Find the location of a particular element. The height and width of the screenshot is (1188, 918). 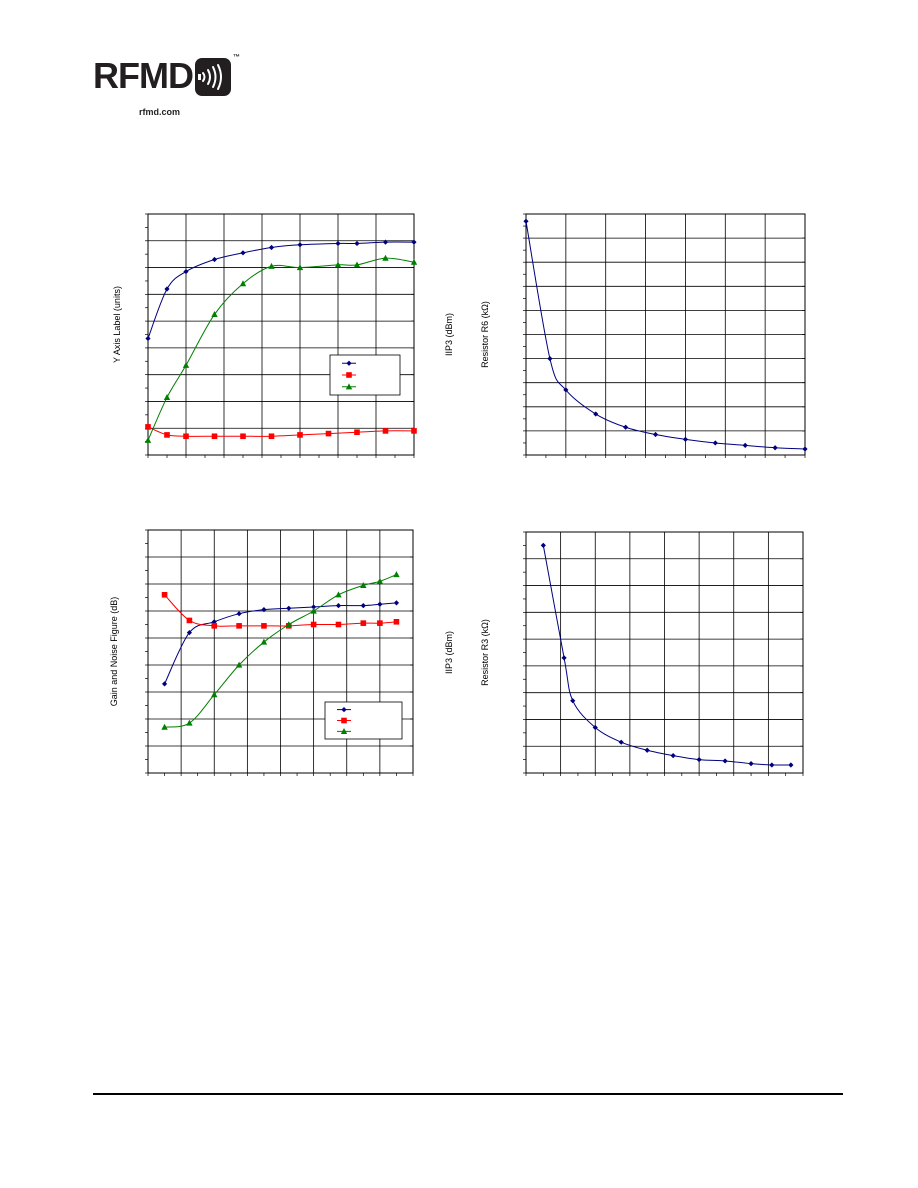

series-line is located at coordinates (665, 335).